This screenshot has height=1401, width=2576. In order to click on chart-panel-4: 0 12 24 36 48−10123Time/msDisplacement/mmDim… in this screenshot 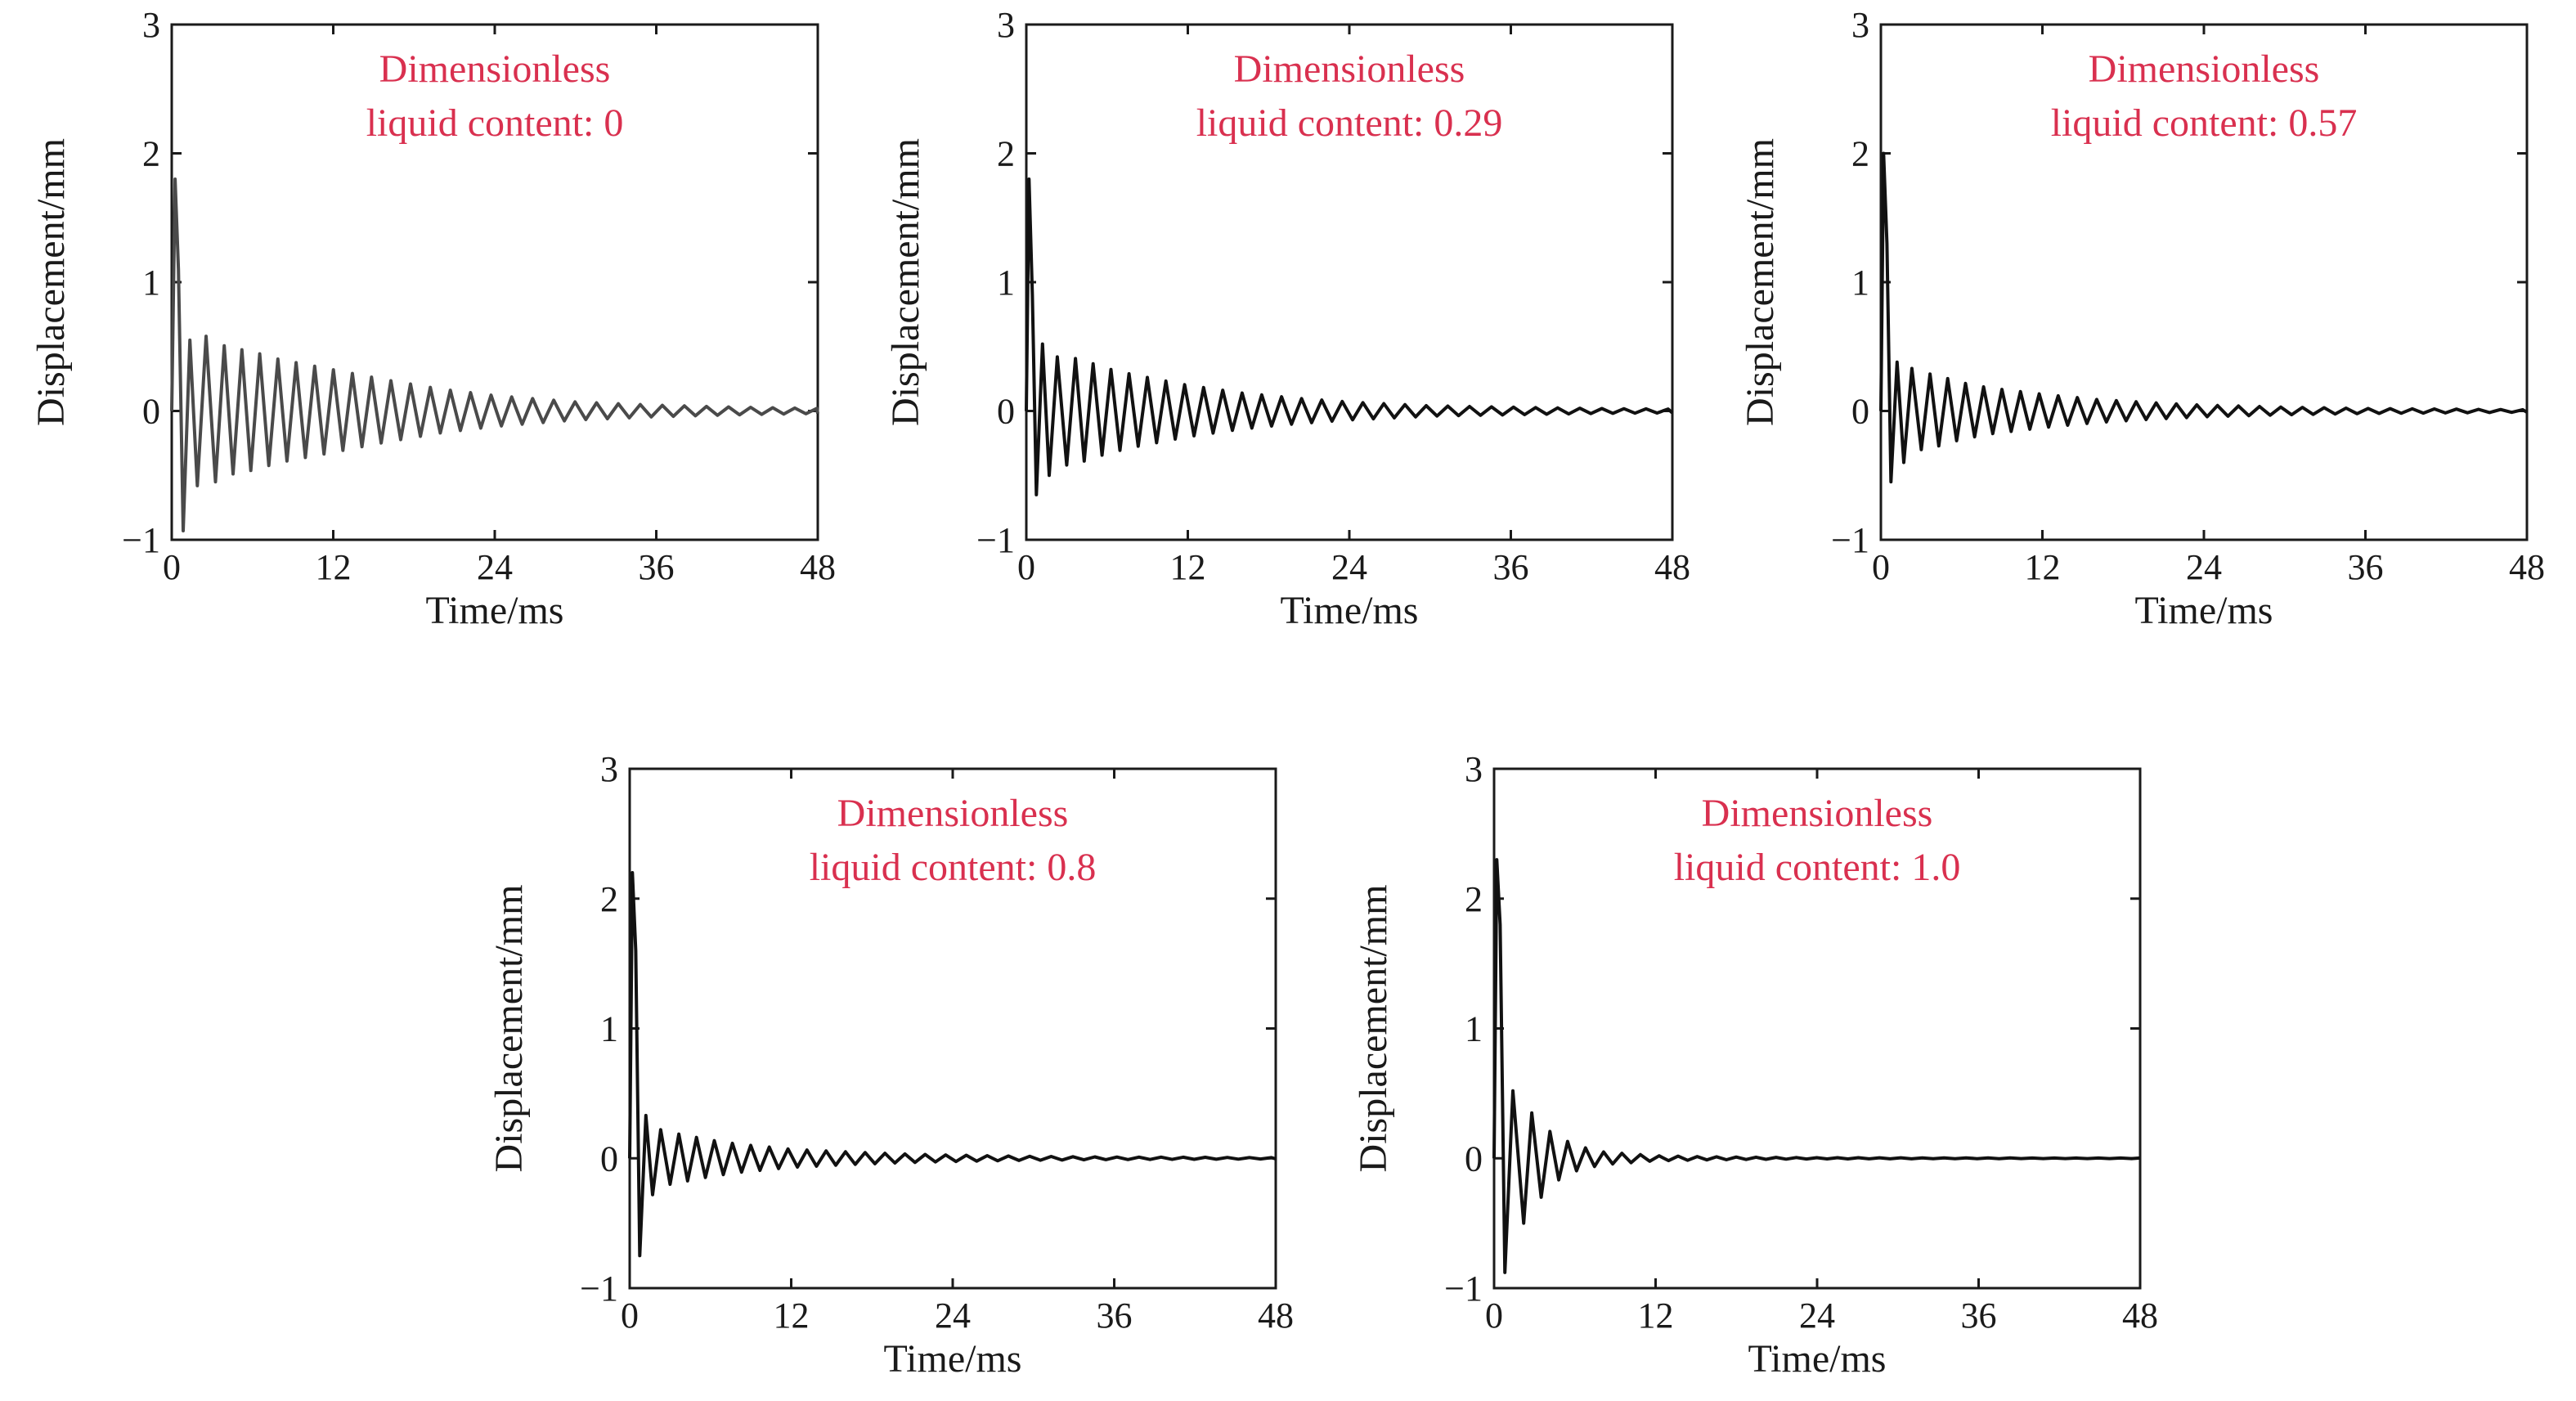, I will do `click(890, 1065)`.